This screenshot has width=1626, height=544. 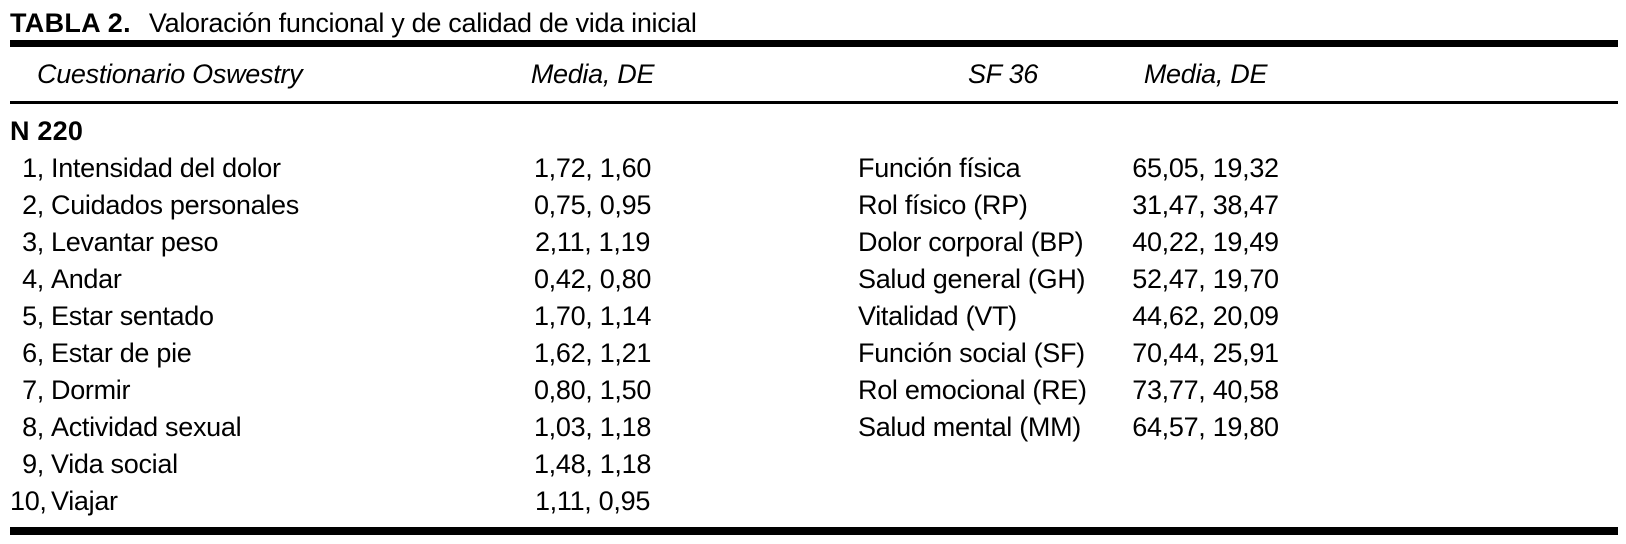 I want to click on oswestry-value: 0,75, 0,95, so click(x=592, y=205).